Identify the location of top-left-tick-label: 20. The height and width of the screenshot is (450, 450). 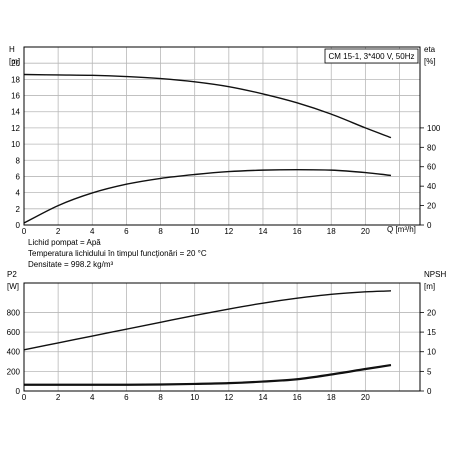
(15, 63).